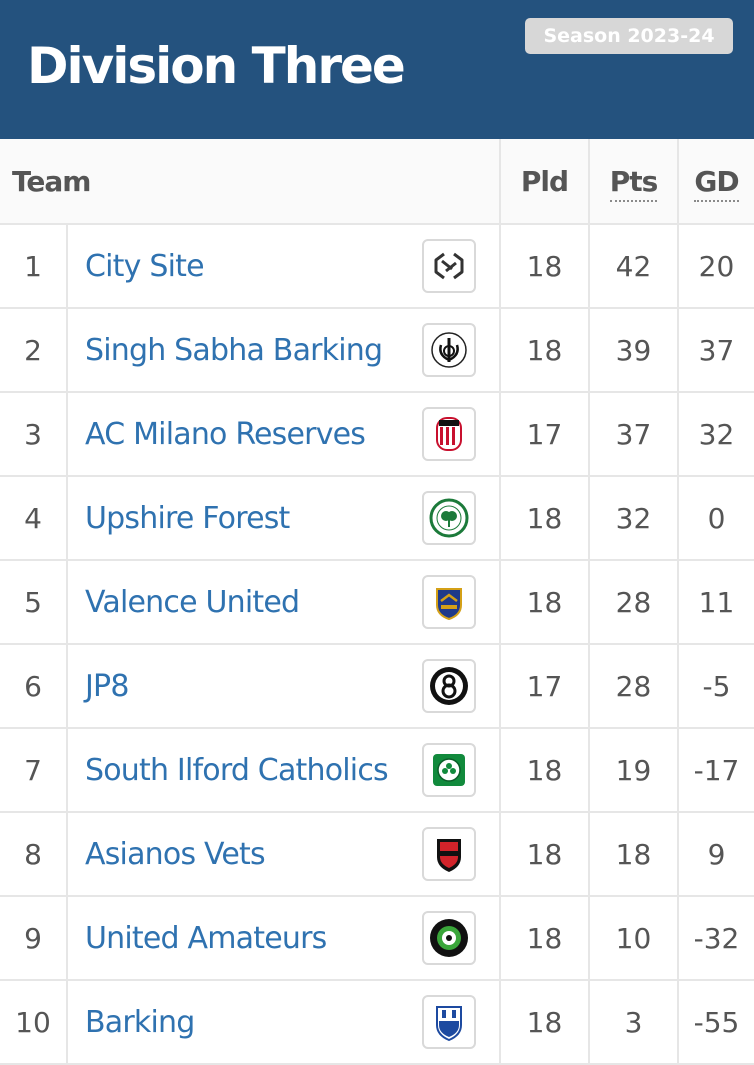 This screenshot has height=1065, width=754. I want to click on table-header-row: Team Pld Pts GD, so click(377, 182).